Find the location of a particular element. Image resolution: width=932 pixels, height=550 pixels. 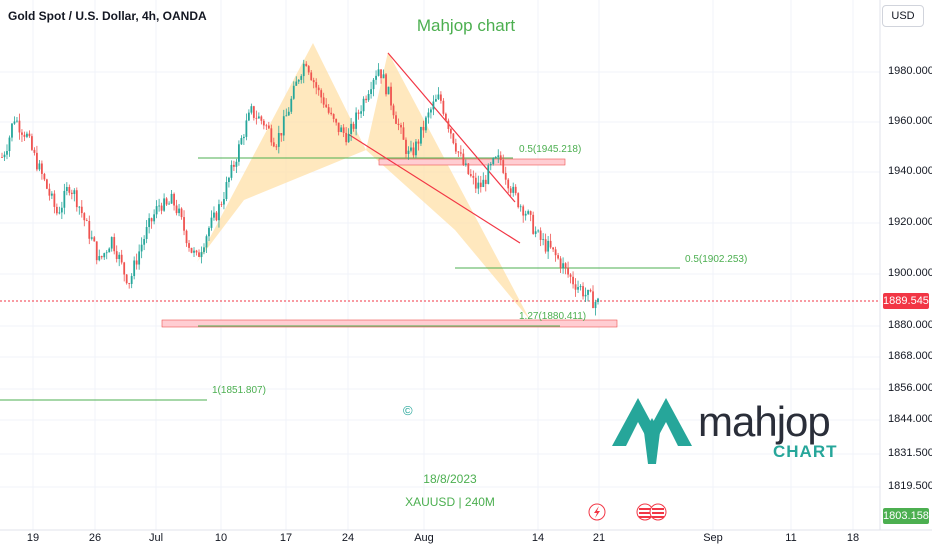

symbol-timeframe-annotation: XAUUSD | 240M is located at coordinates (450, 502).